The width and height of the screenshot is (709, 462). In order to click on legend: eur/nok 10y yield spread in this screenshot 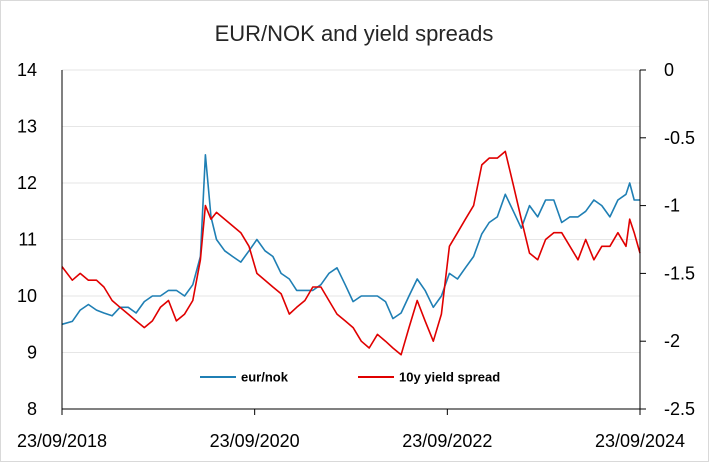, I will do `click(350, 377)`.